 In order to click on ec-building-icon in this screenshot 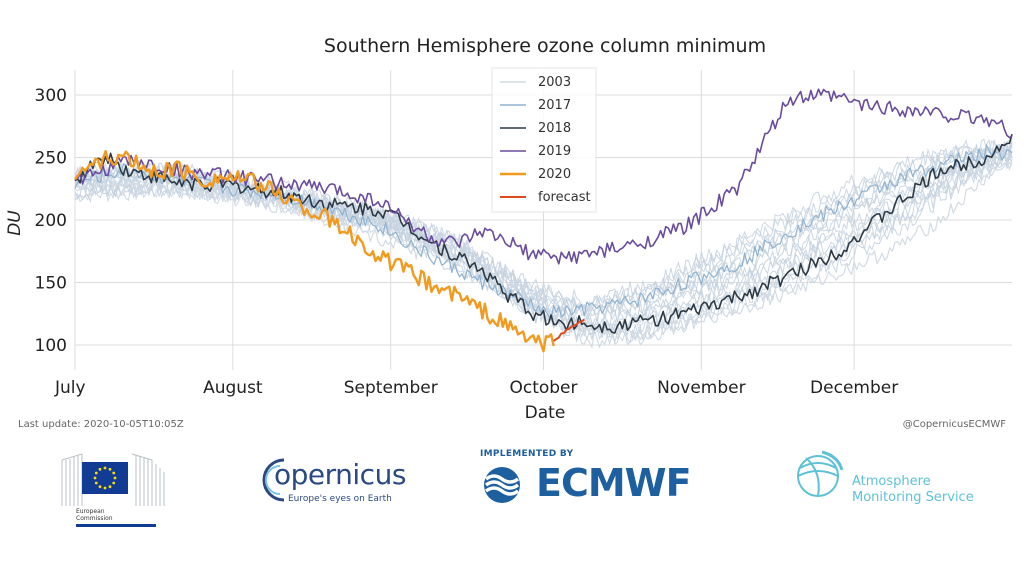, I will do `click(113, 479)`.